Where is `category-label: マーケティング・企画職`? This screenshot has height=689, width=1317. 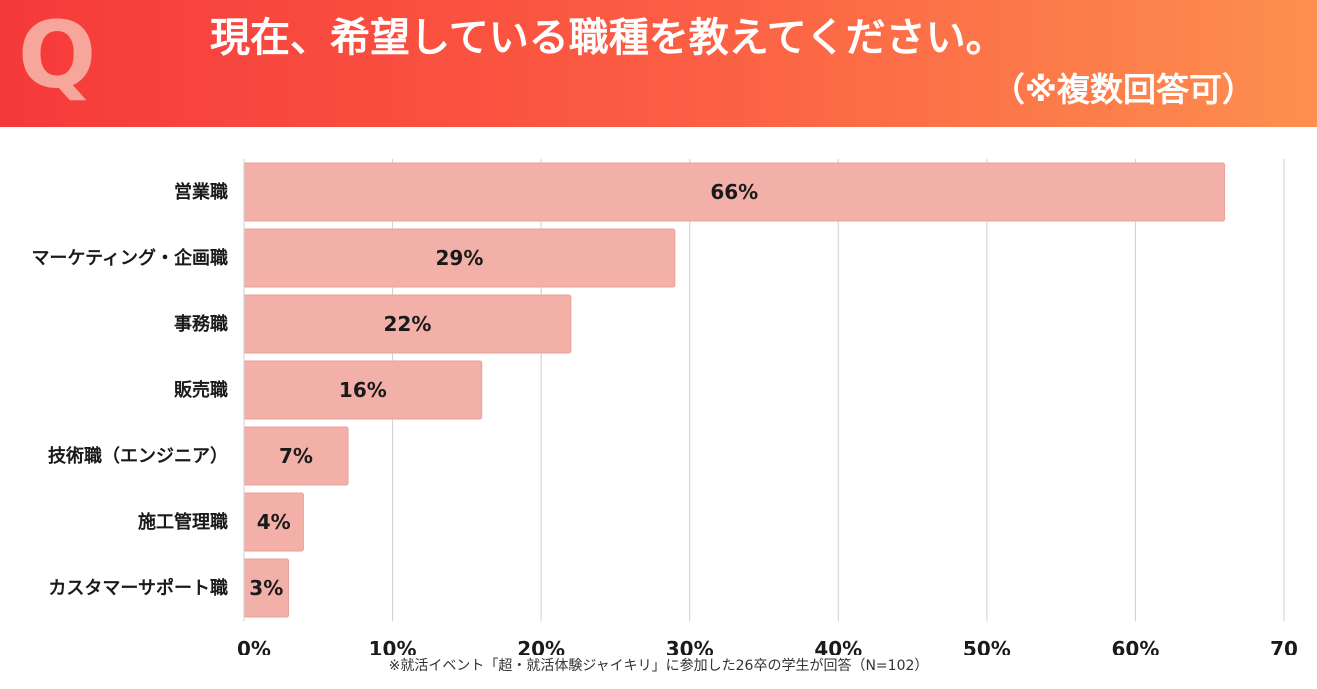
category-label: マーケティング・企画職 is located at coordinates (129, 258).